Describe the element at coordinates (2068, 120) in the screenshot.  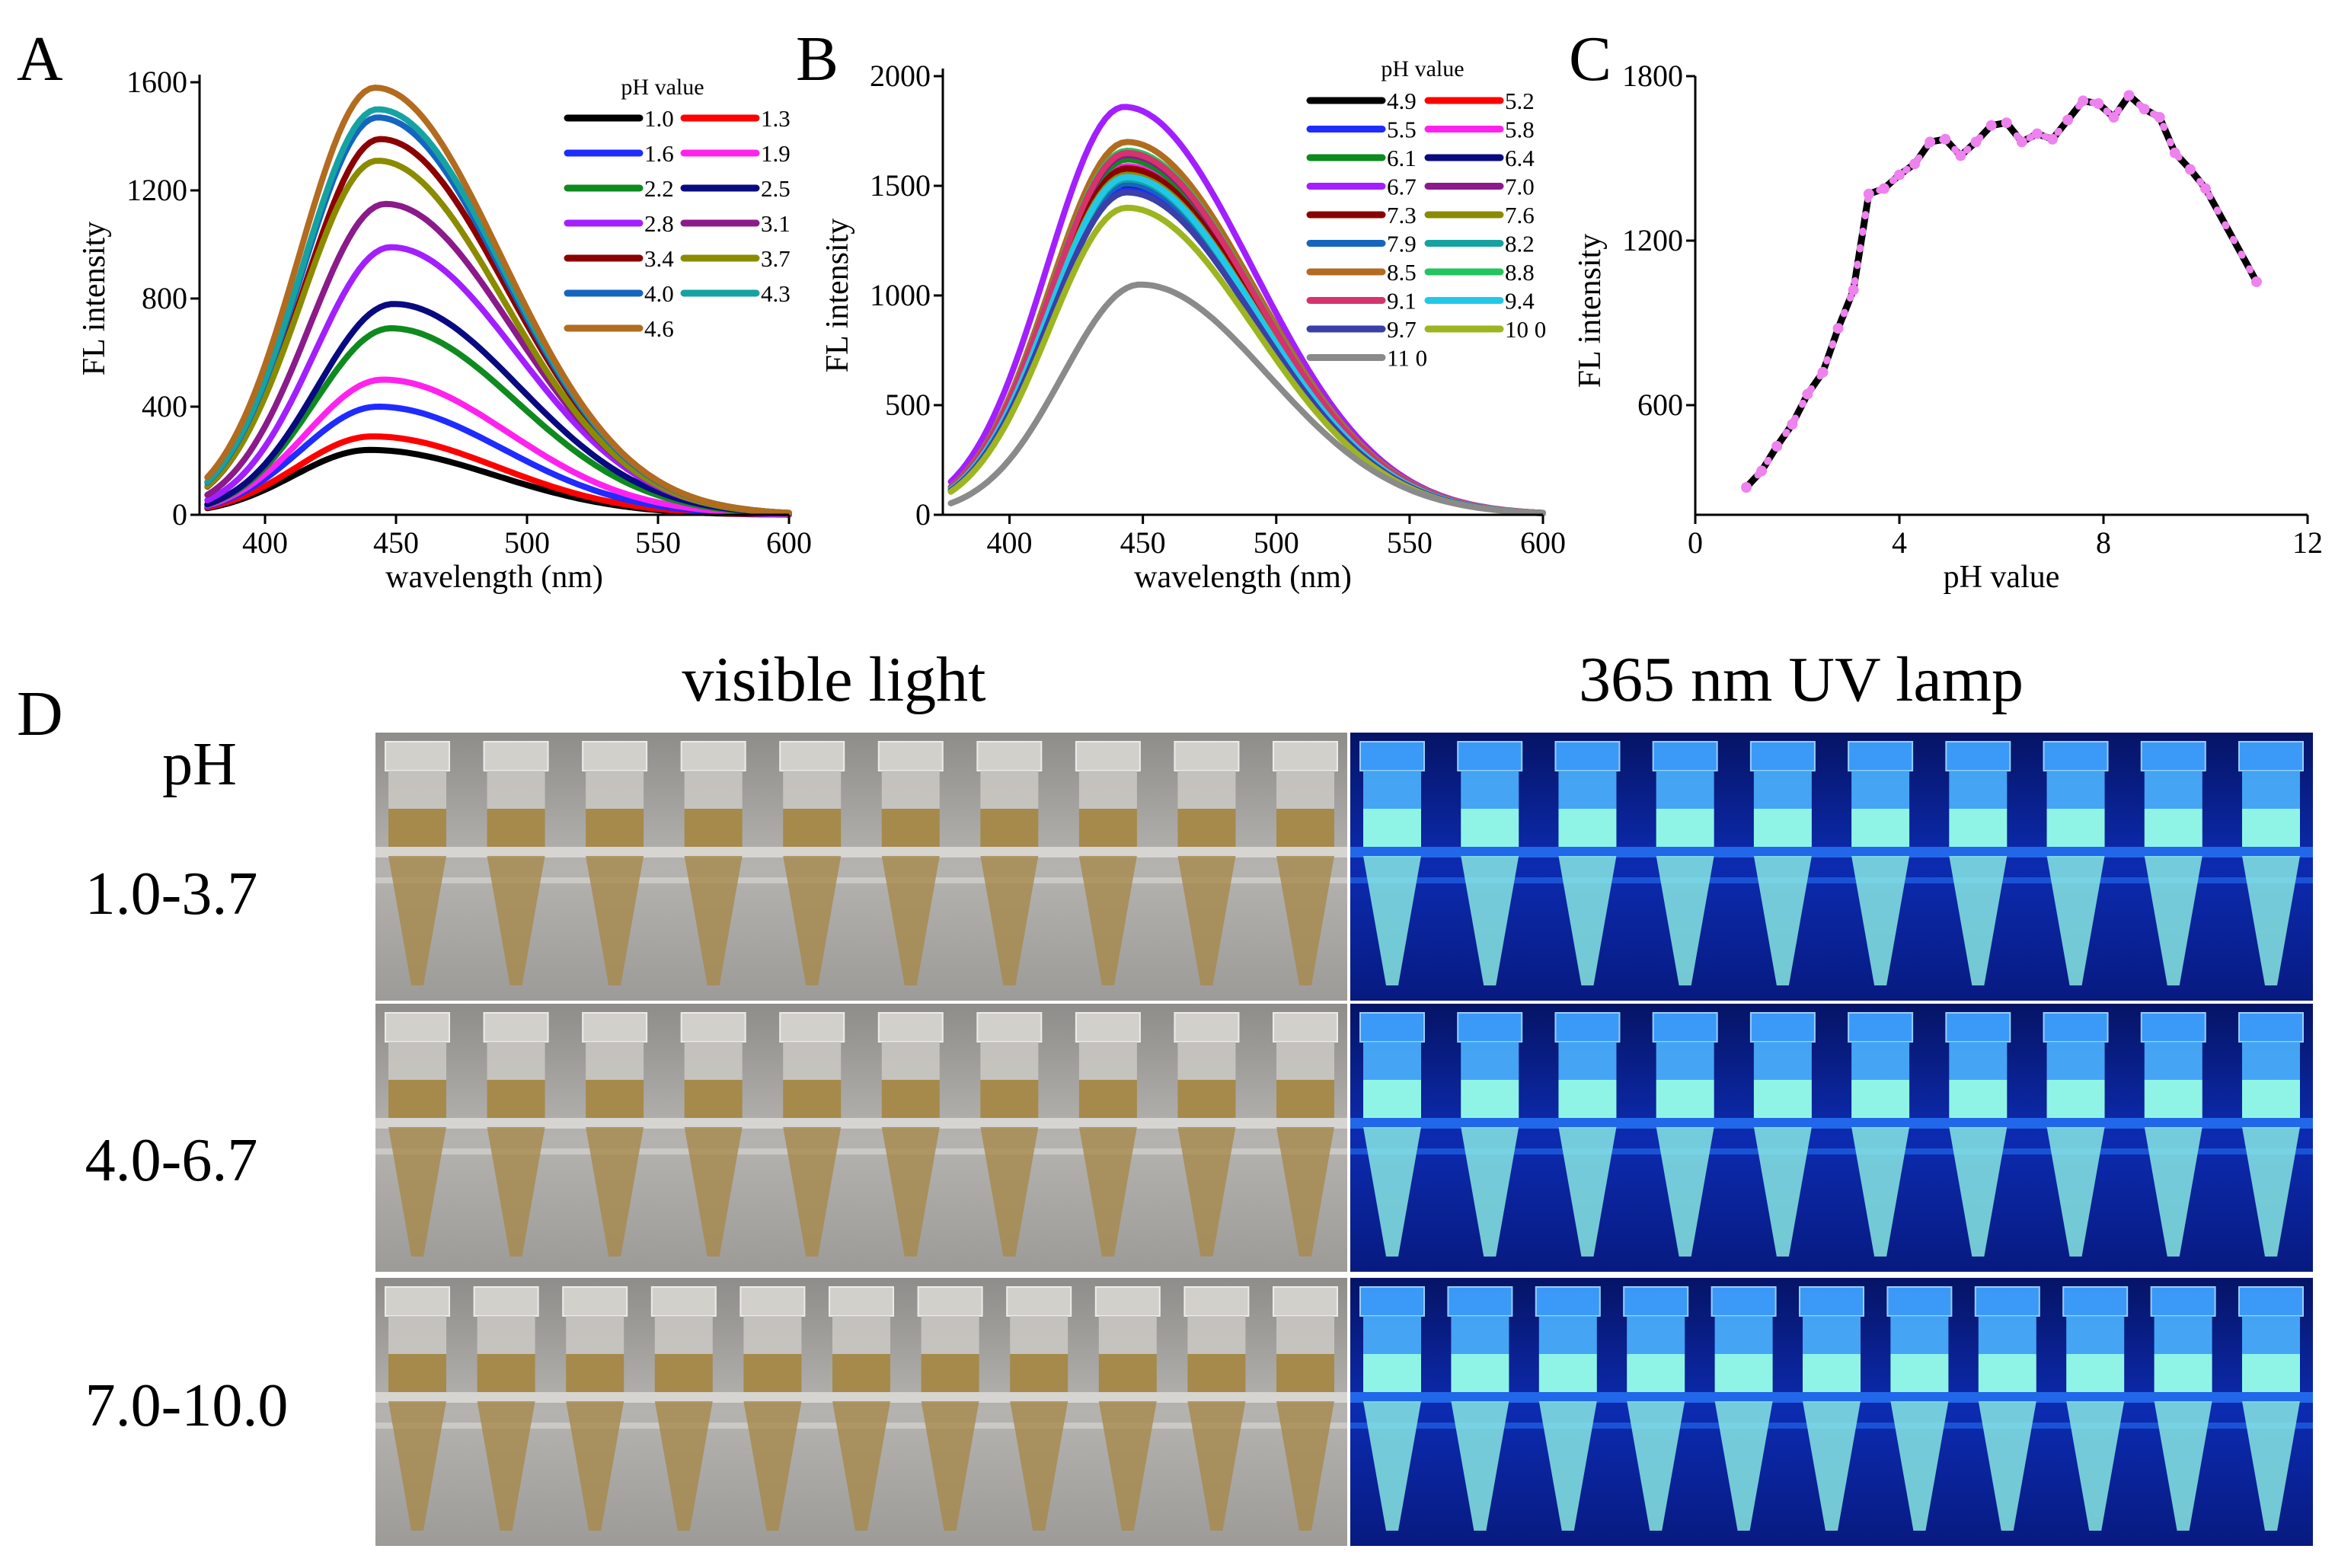
I see `panel-c-point-ph-7.3` at that location.